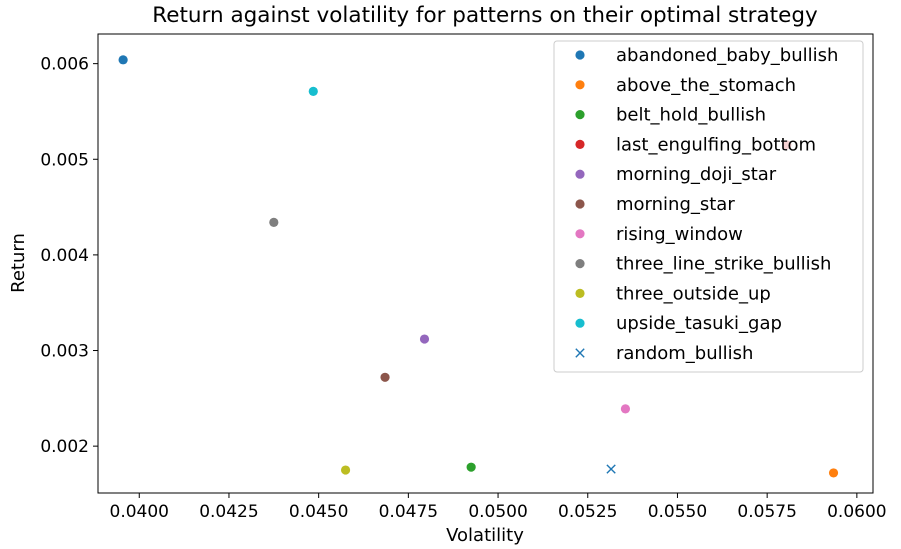 The image size is (901, 549). I want to click on legend-label: three_line_strike_bullish, so click(723, 264).